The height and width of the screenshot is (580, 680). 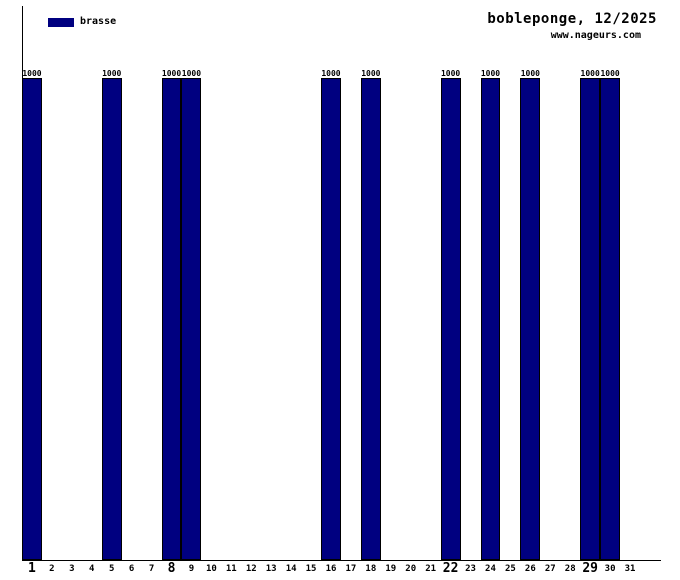 What do you see at coordinates (610, 569) in the screenshot?
I see `x-tick-30: 30` at bounding box center [610, 569].